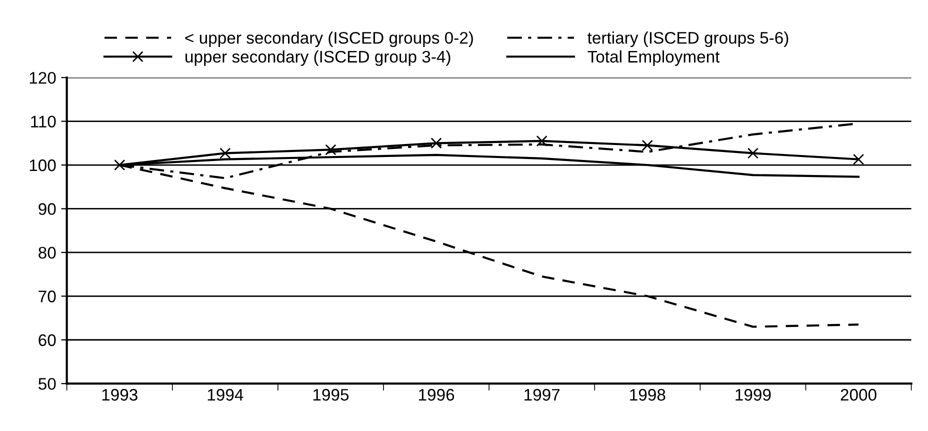 This screenshot has height=431, width=928. Describe the element at coordinates (329, 40) in the screenshot. I see `legend-label: < upper secondary (ISCED groups 0-2)` at that location.